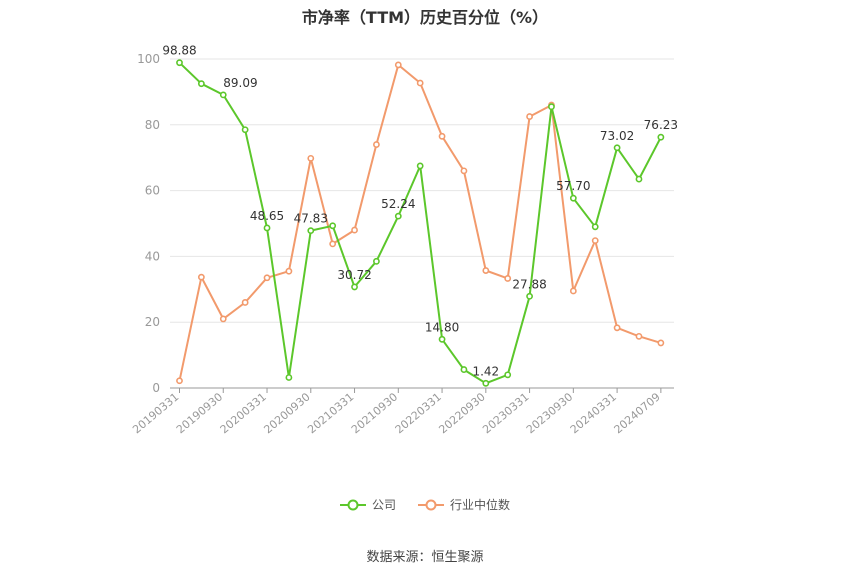 Image resolution: width=850 pixels, height=575 pixels. Describe the element at coordinates (243, 413) in the screenshot. I see `x-tick-label: 20200331` at that location.